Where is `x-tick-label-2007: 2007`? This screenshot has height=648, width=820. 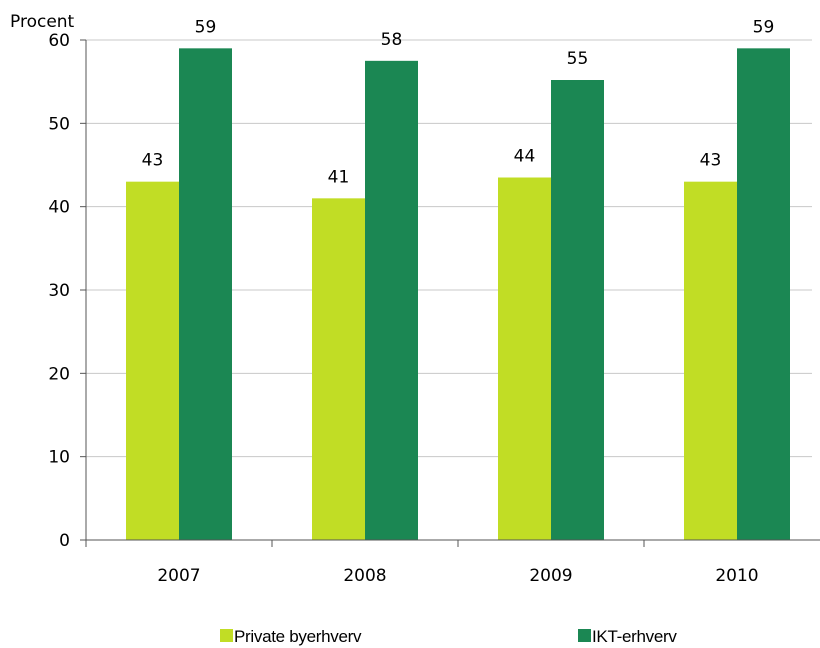 x-tick-label-2007: 2007 is located at coordinates (178, 576).